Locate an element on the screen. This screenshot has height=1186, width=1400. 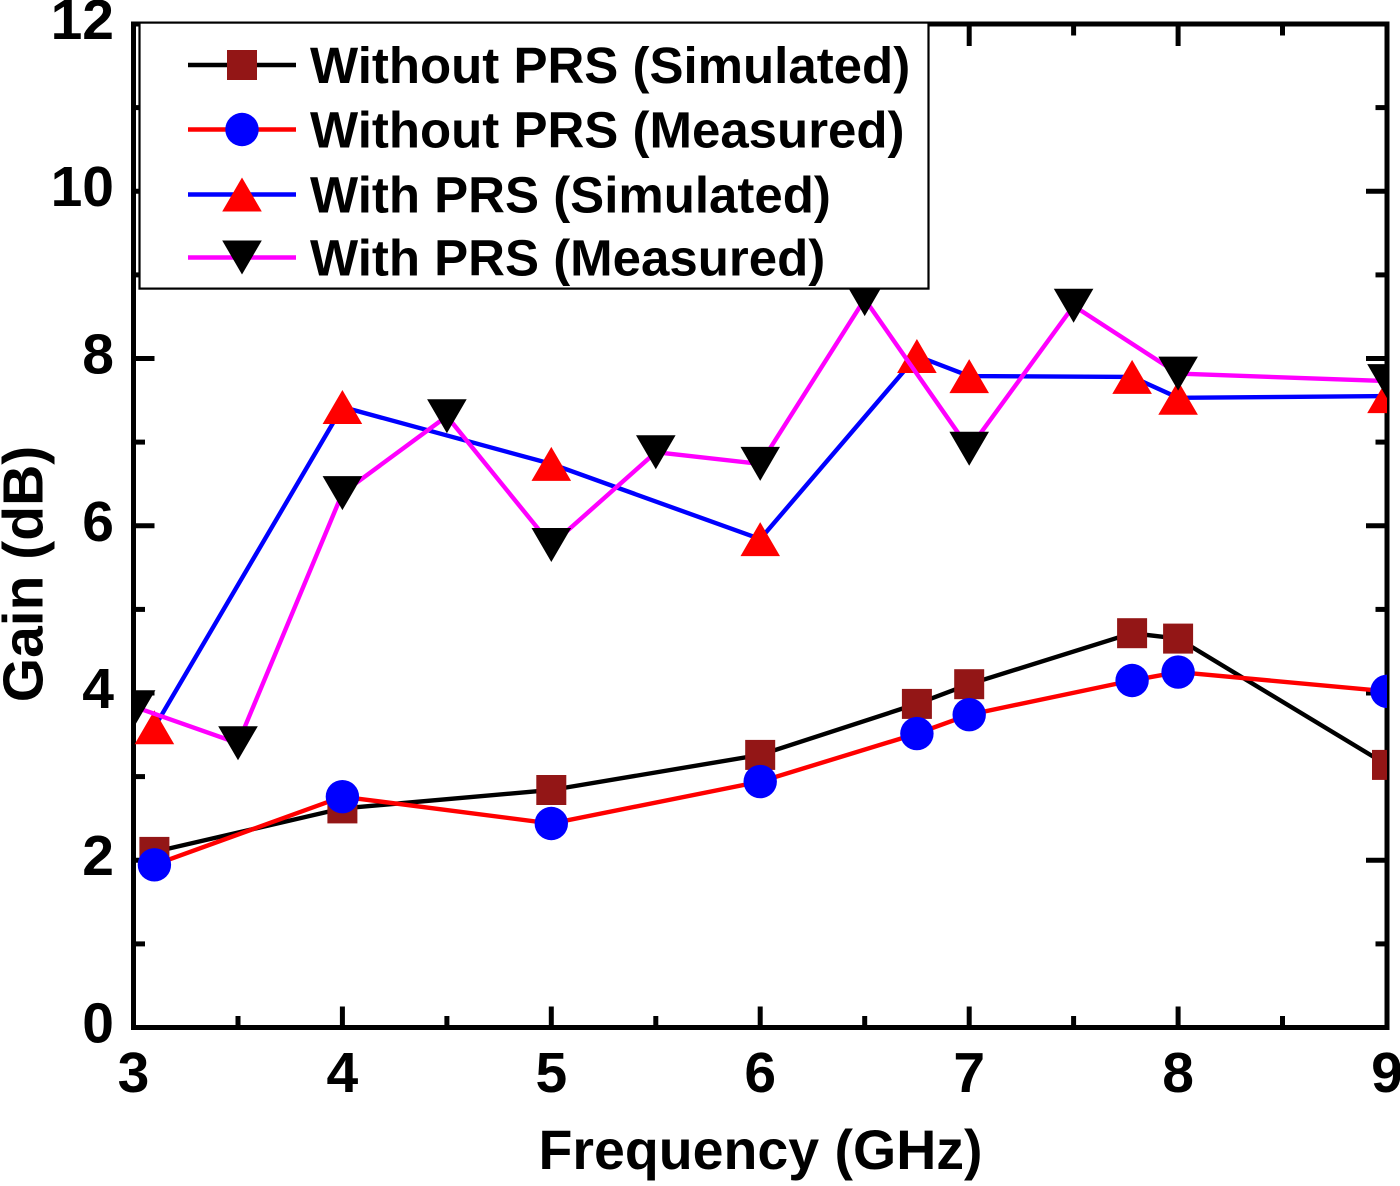
svg-text: 0 is located at coordinates (98, 1024).